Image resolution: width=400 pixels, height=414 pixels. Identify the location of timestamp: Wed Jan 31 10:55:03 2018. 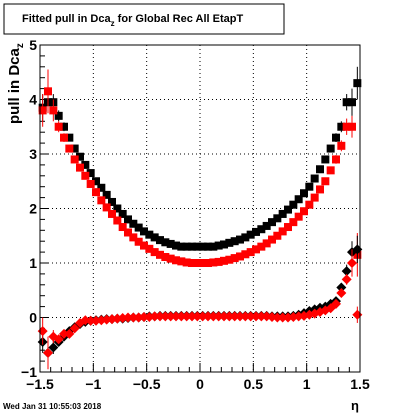
(52, 406).